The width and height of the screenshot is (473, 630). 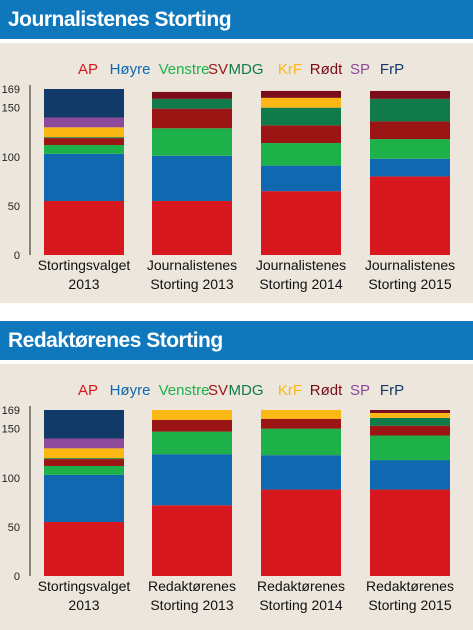 What do you see at coordinates (192, 586) in the screenshot?
I see `category-label-2-line-1: Redaktørenes` at bounding box center [192, 586].